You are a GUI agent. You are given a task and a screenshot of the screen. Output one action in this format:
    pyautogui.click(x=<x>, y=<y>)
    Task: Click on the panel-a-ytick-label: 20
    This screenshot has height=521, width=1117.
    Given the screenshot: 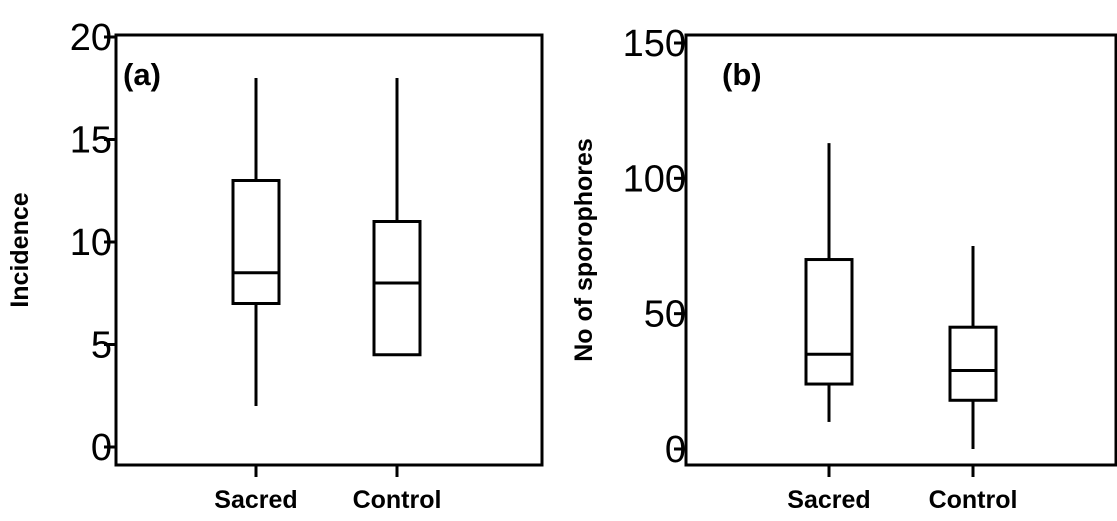 What is the action you would take?
    pyautogui.click(x=91, y=38)
    